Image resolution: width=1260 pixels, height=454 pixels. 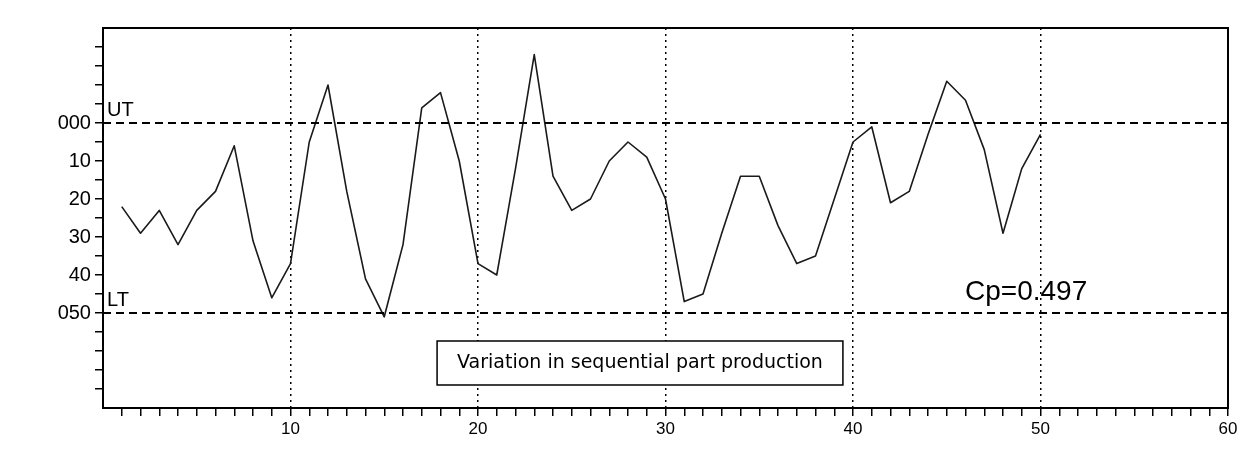 What do you see at coordinates (74, 311) in the screenshot?
I see `y-tick-label: 050` at bounding box center [74, 311].